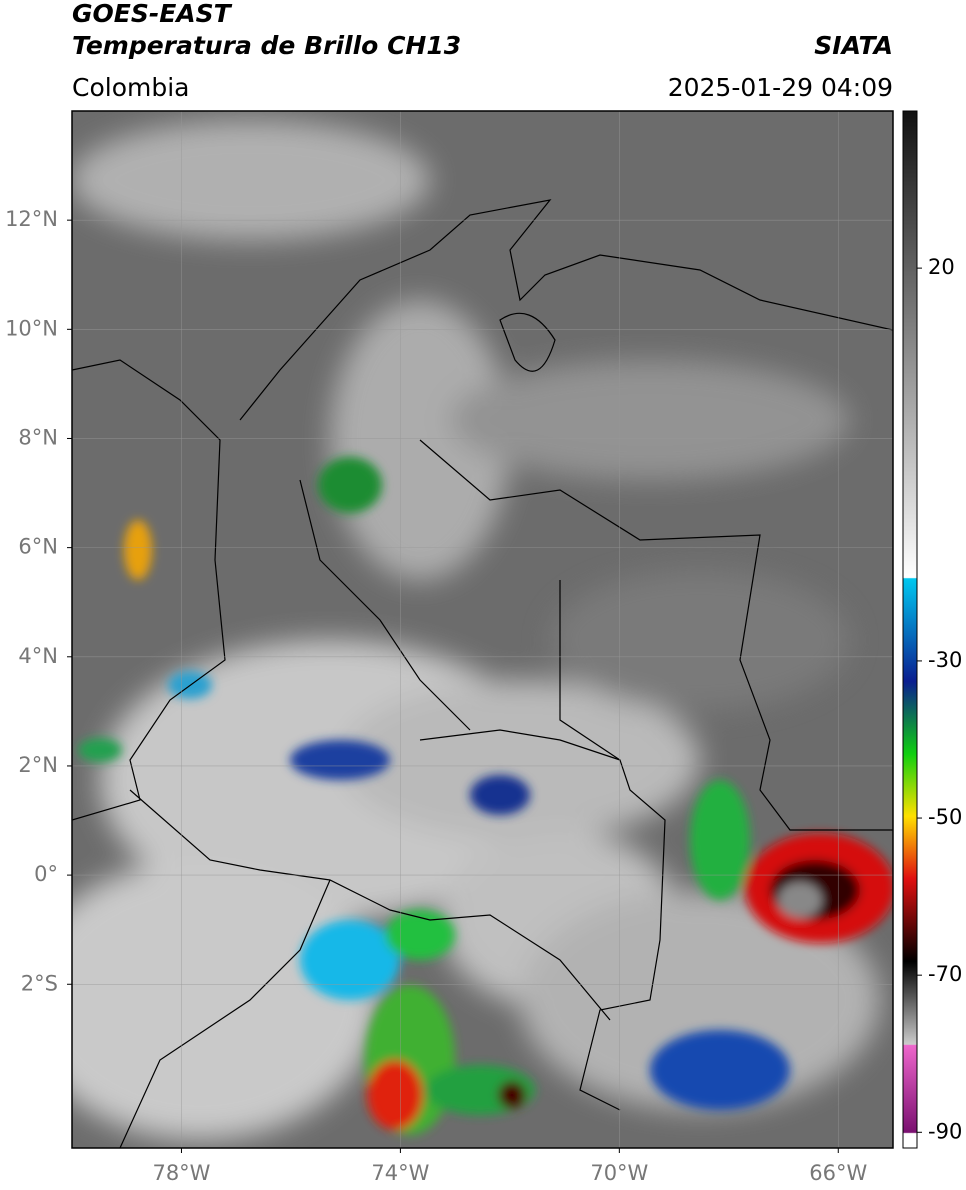 This screenshot has height=1190, width=966. I want to click on source: SIATA, so click(853, 45).